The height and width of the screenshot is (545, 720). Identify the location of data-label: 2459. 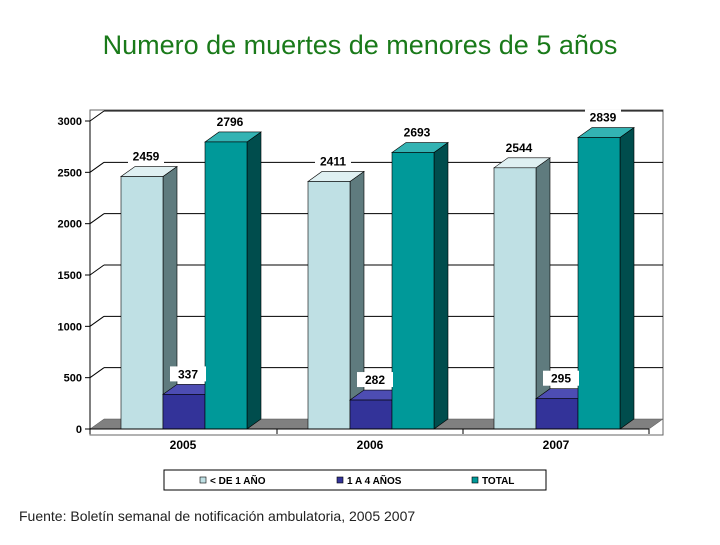
(146, 157).